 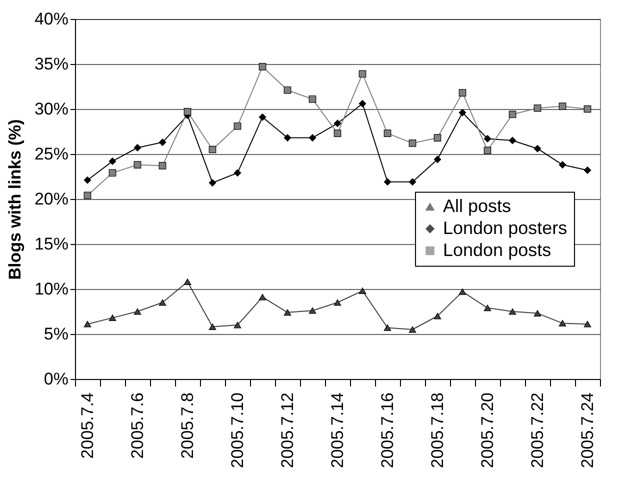 What do you see at coordinates (287, 430) in the screenshot?
I see `x-tick-label: 2005.7.12` at bounding box center [287, 430].